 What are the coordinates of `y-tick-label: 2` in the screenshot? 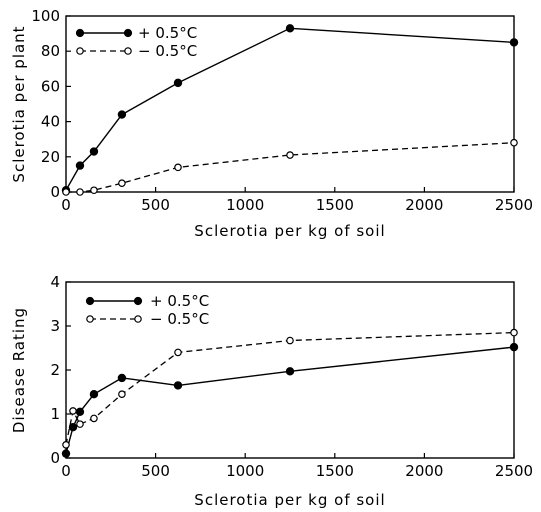 It's located at (55, 370).